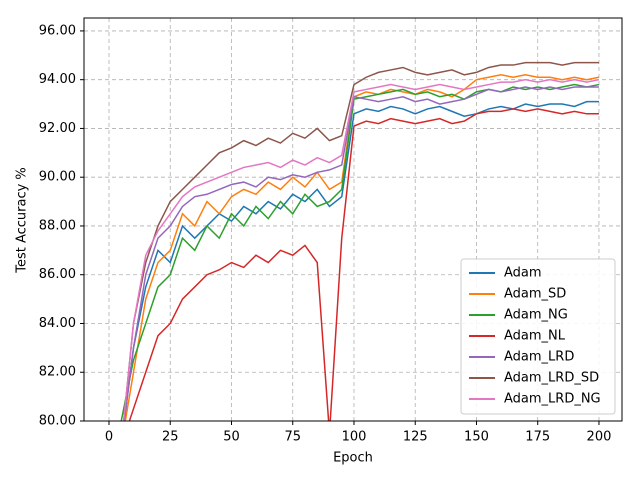 The width and height of the screenshot is (640, 480). I want to click on y-tick-label: 86.00, so click(57, 274).